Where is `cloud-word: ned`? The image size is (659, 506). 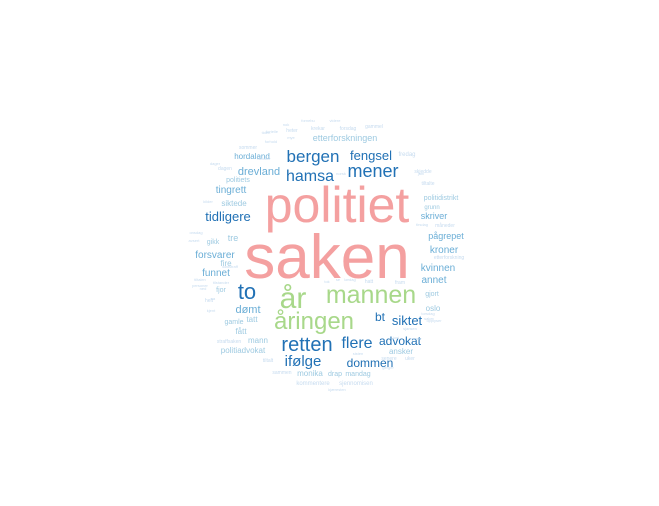
cloud-word: ned is located at coordinates (203, 288).